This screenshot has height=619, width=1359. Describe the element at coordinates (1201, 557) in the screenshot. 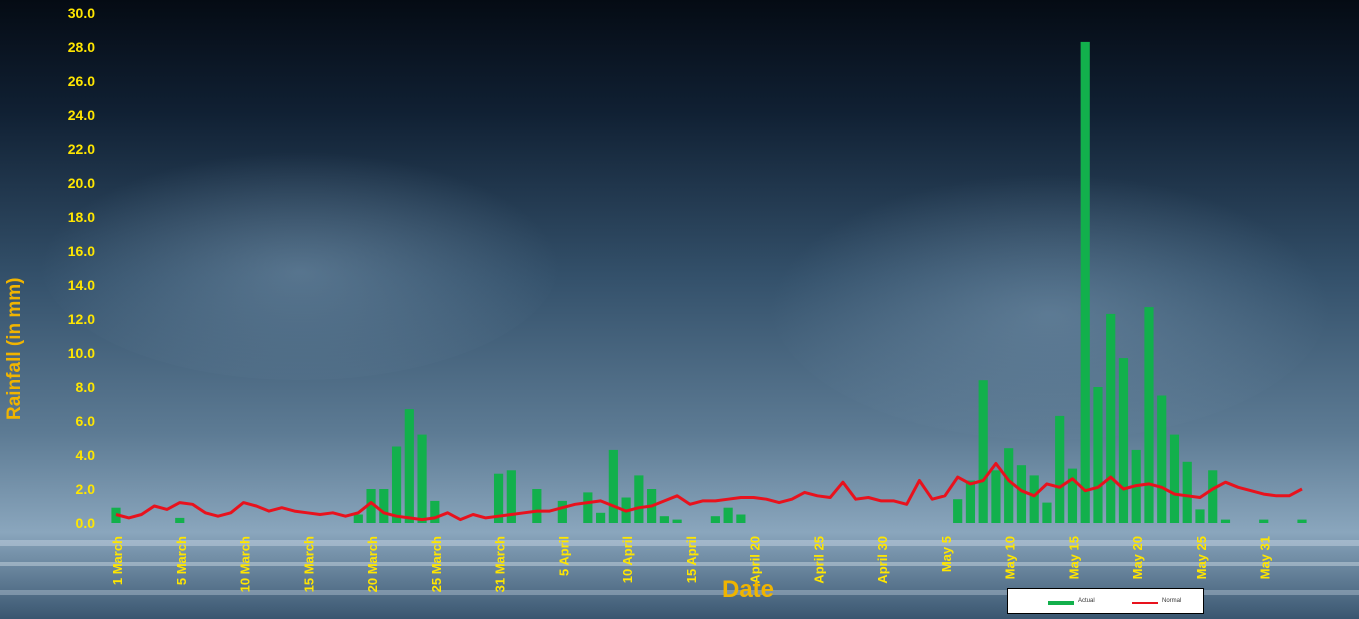

I see `x-tick-label: May 25` at that location.